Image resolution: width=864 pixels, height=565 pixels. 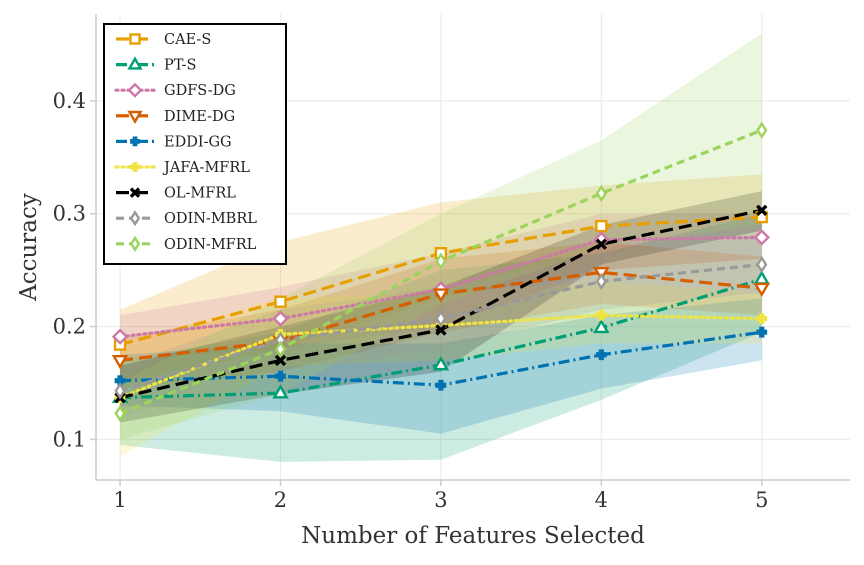 I want to click on x-tick-label: 2, so click(x=280, y=500).